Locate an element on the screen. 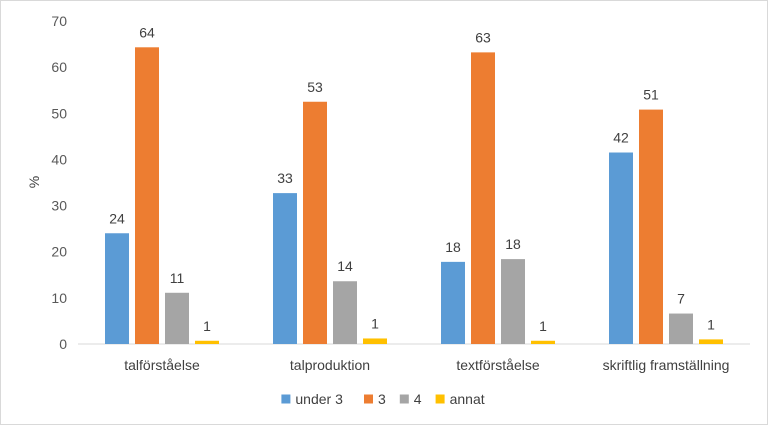 The height and width of the screenshot is (429, 768). legend-label: 3 is located at coordinates (382, 399).